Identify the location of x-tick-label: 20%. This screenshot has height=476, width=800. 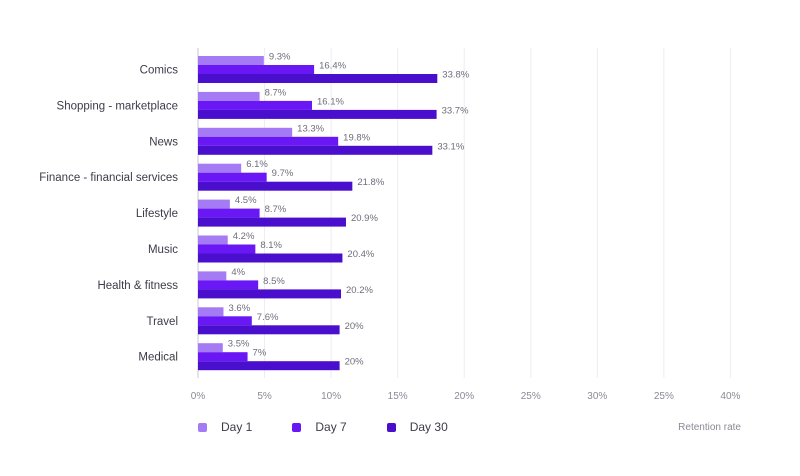
(464, 396).